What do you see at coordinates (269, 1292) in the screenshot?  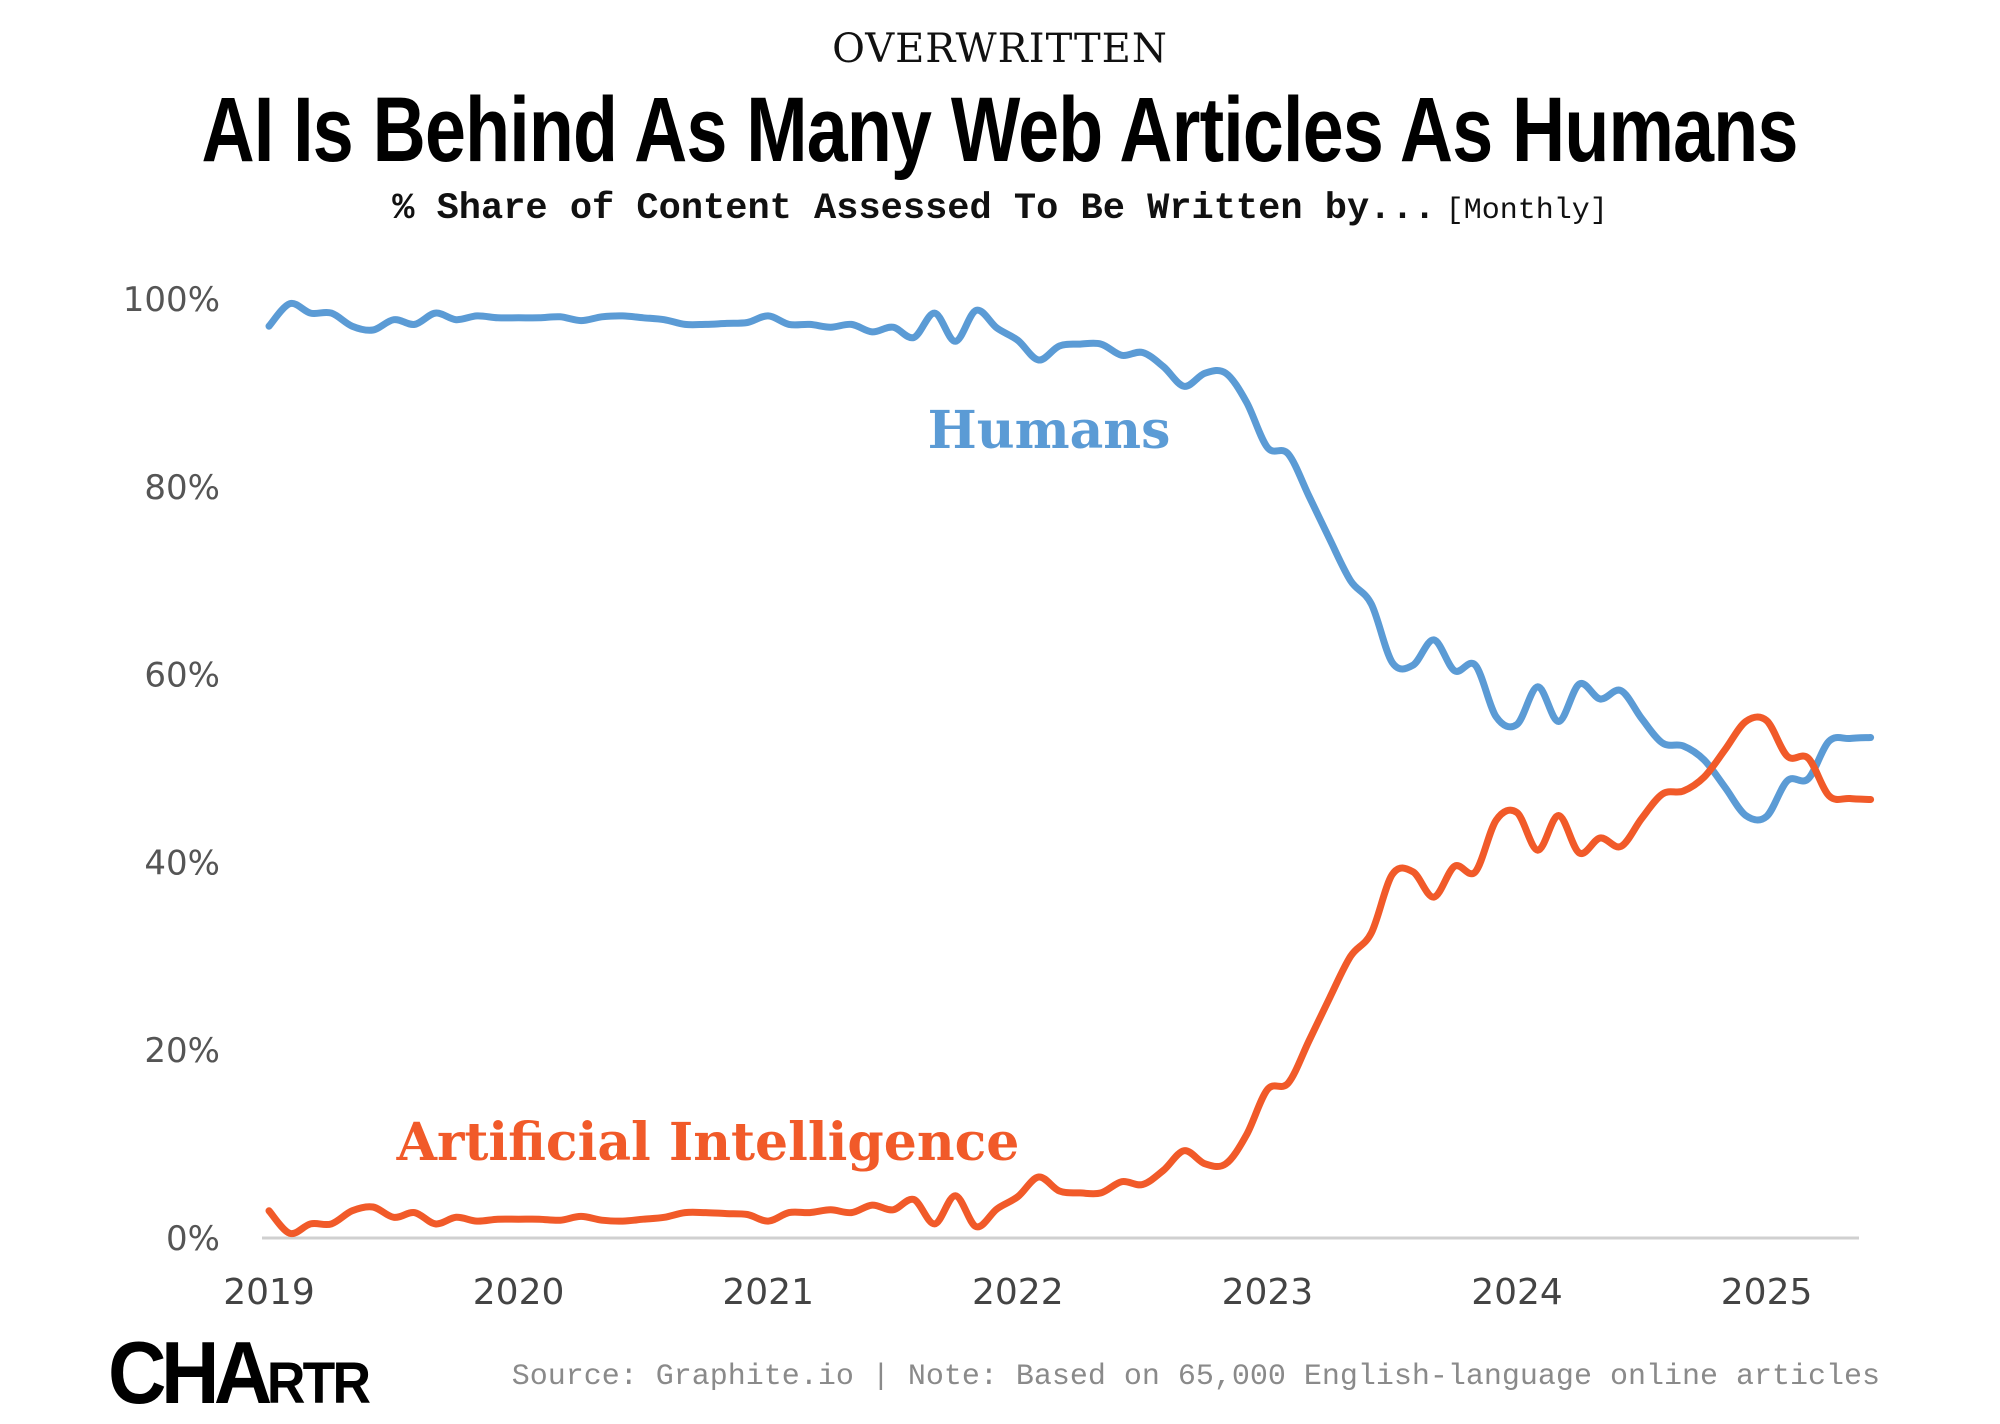 I see `x-tick-label: 2019` at bounding box center [269, 1292].